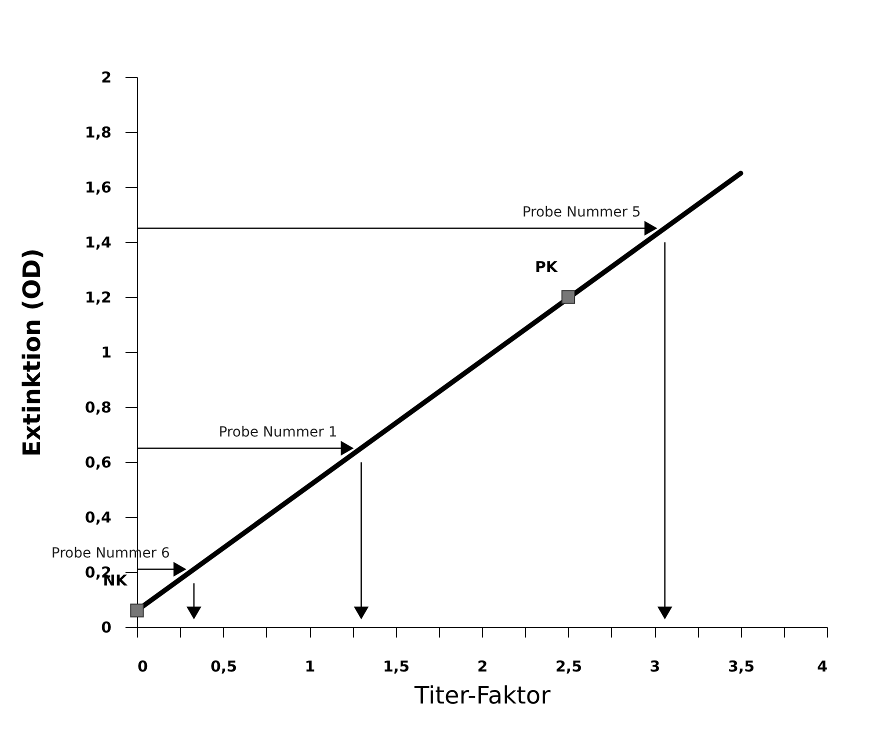 This screenshot has height=742, width=873. I want to click on x-tick-label: 2,5, so click(568, 667).